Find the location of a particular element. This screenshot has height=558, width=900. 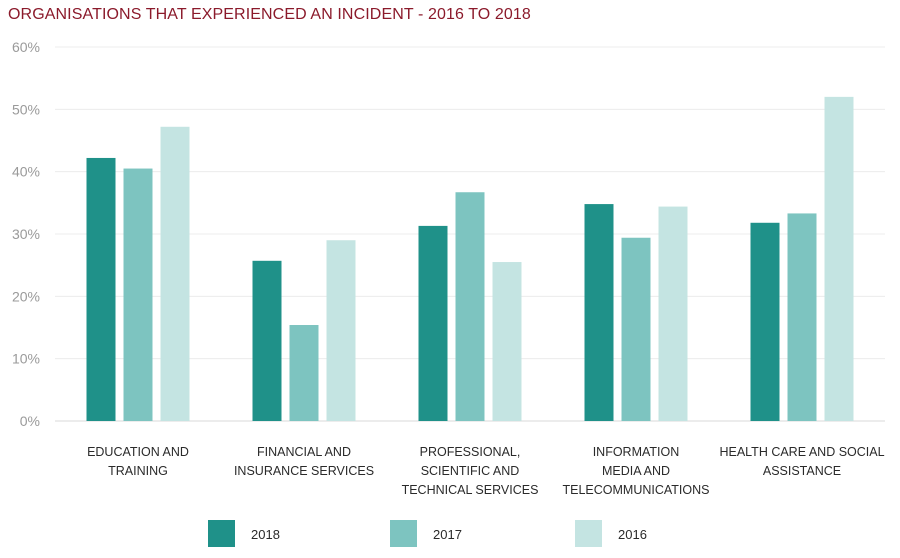

category-label: TELECOMMUNICATIONS is located at coordinates (636, 490).